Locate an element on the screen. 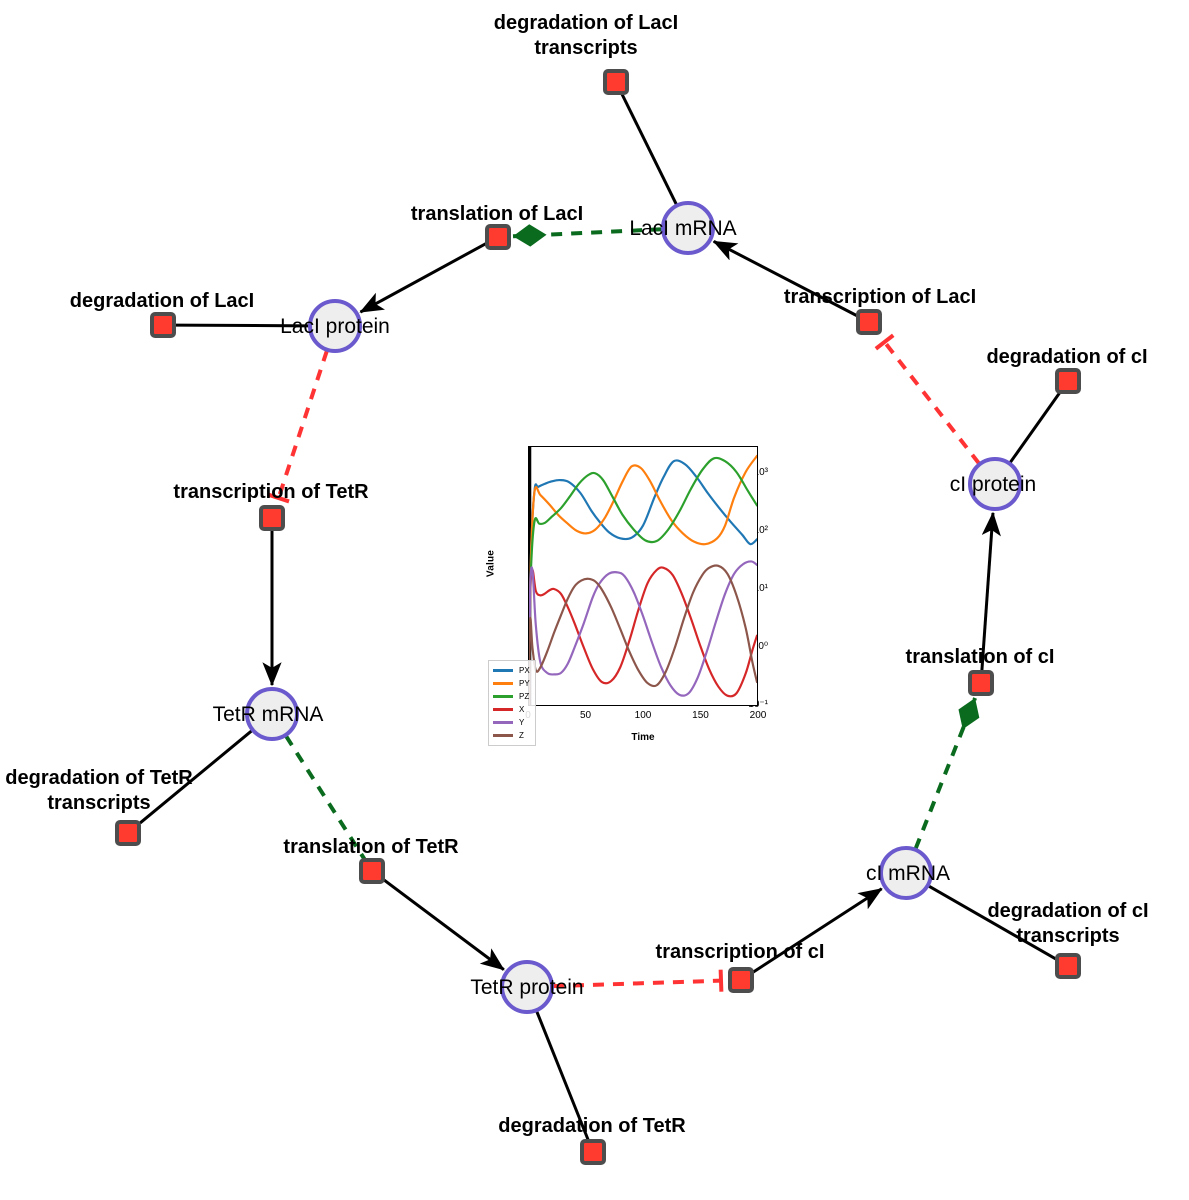  chart-legend-label: X is located at coordinates (522, 709).